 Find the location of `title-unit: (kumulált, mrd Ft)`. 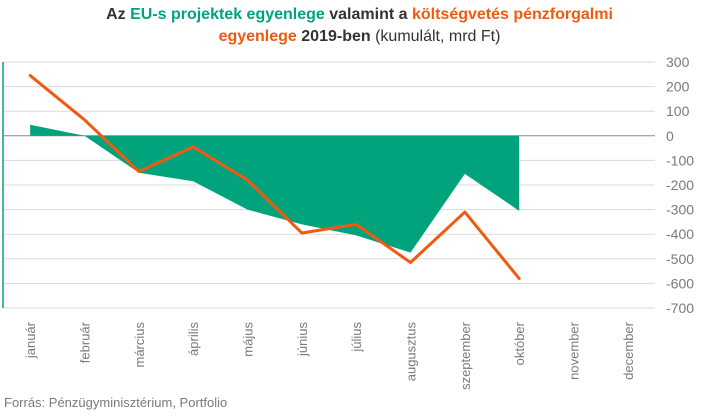

title-unit: (kumulált, mrd Ft) is located at coordinates (435, 36).